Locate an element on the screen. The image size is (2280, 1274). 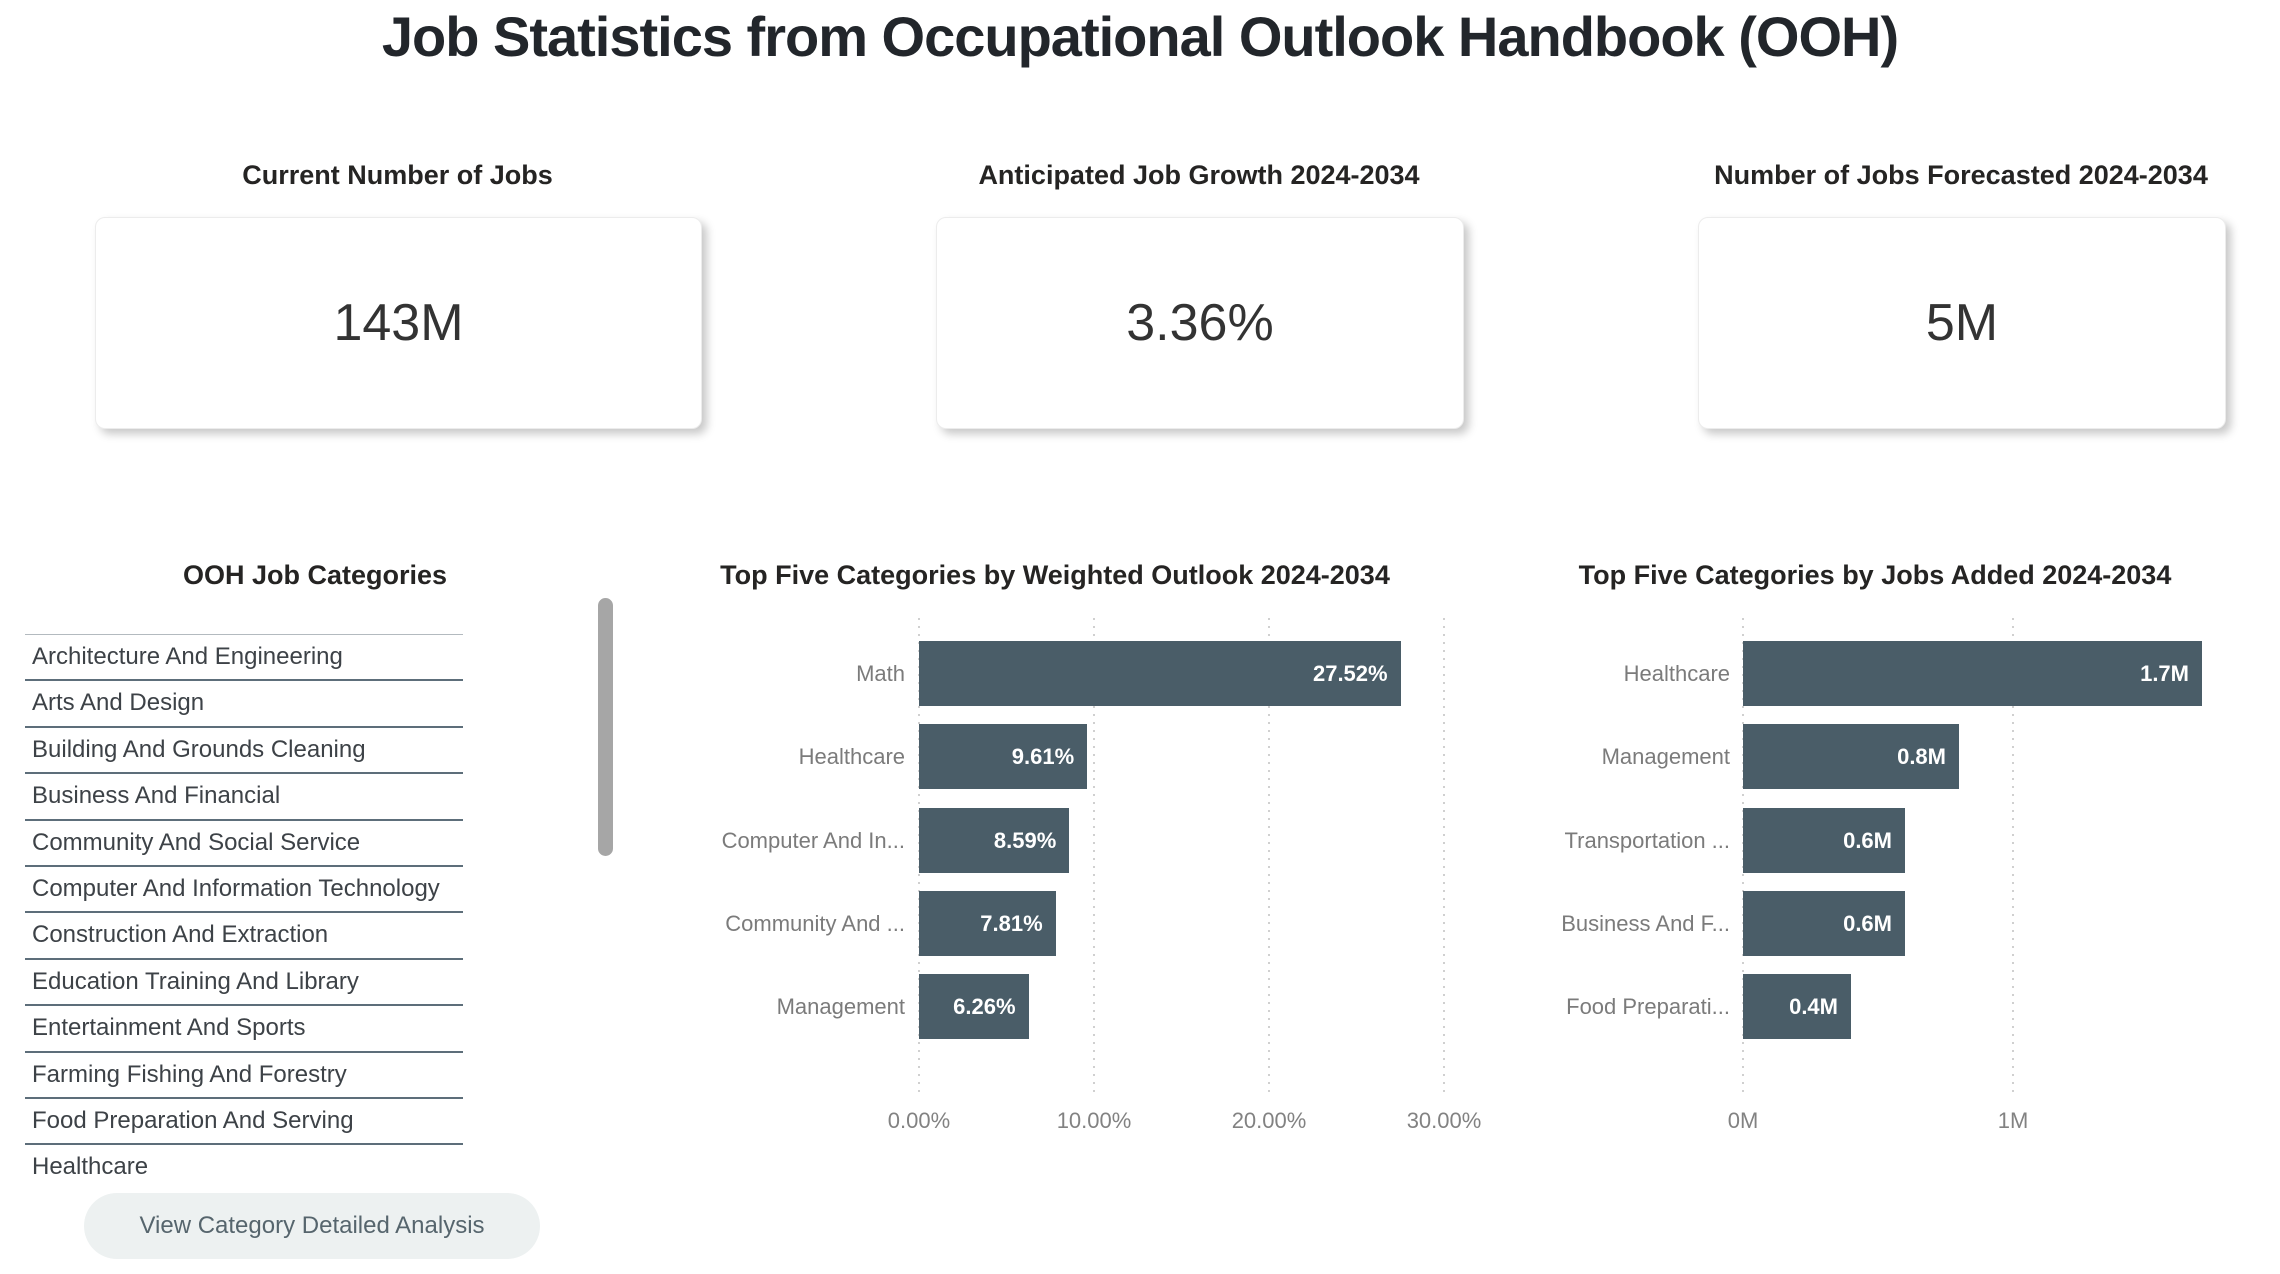
bar-value-label: 1.7M is located at coordinates (2164, 673).